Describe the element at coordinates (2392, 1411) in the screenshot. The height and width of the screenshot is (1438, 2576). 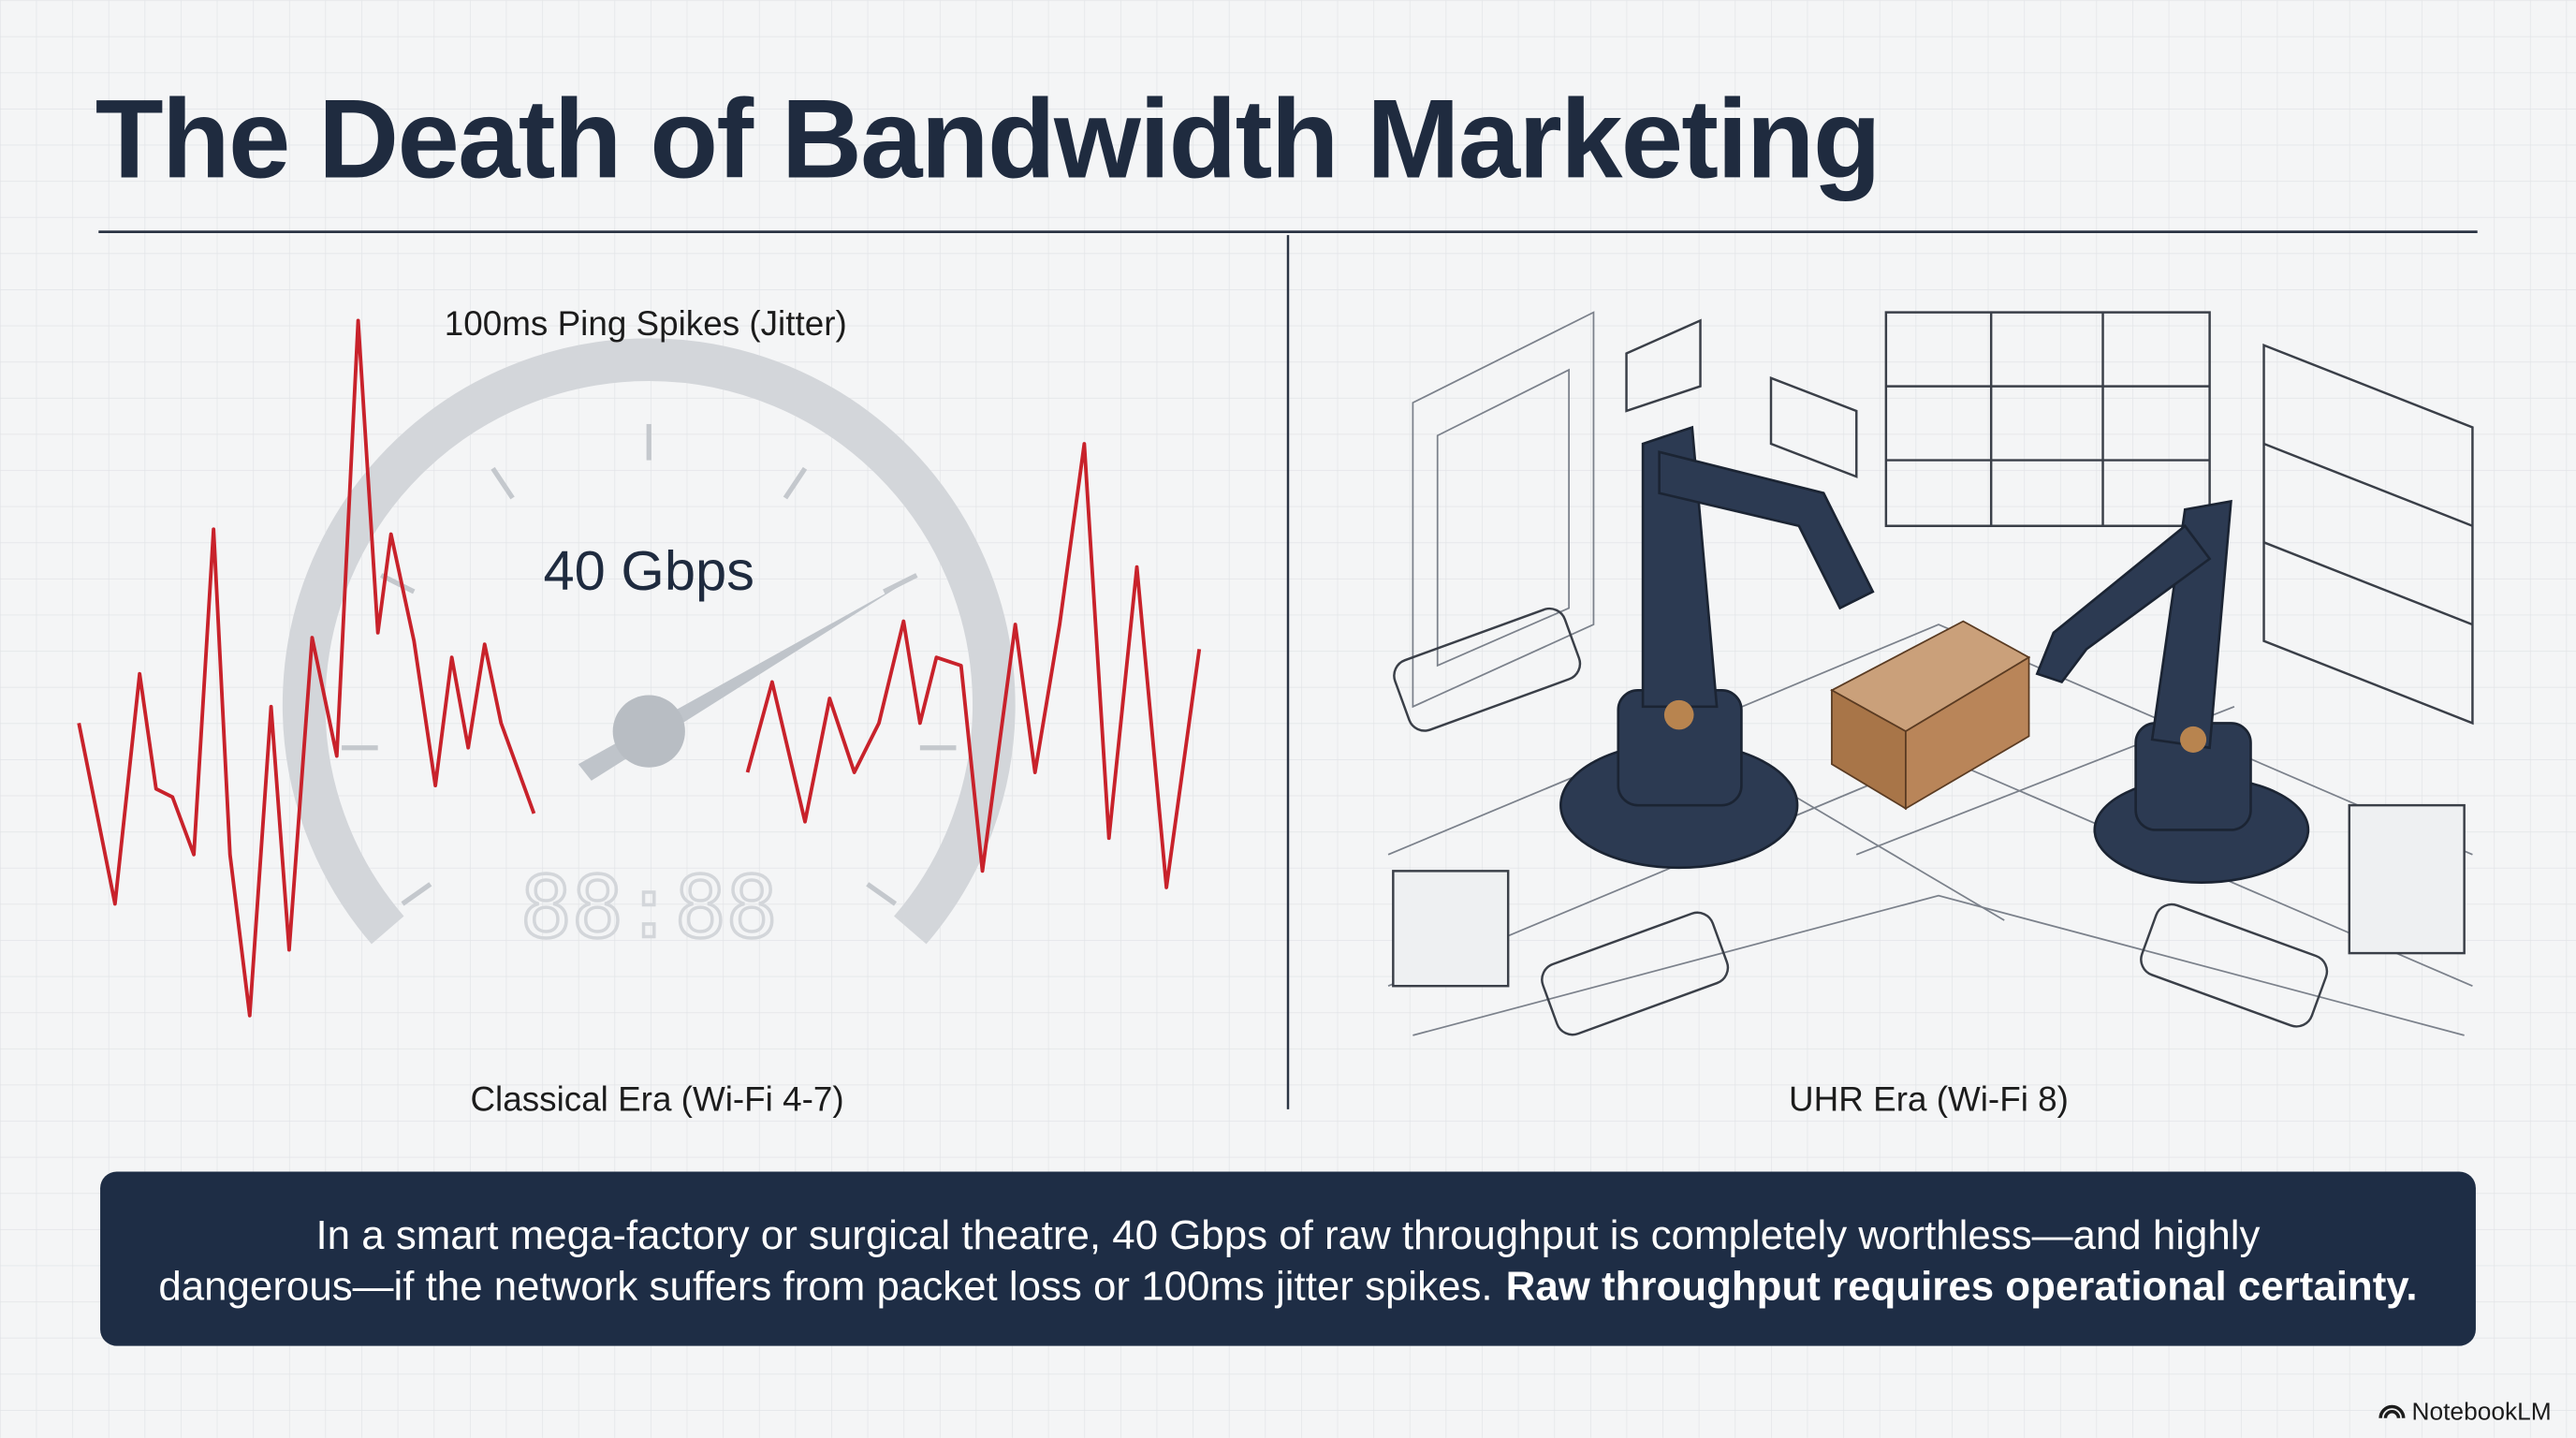
I see `brand-icon` at that location.